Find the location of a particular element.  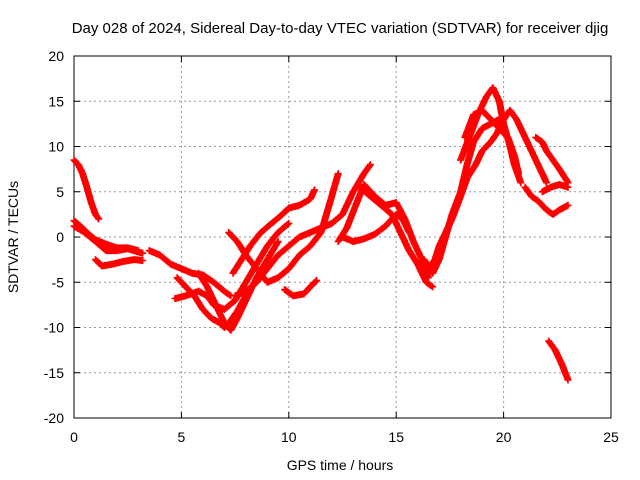

y-tick-label: 5 is located at coordinates (60, 192).